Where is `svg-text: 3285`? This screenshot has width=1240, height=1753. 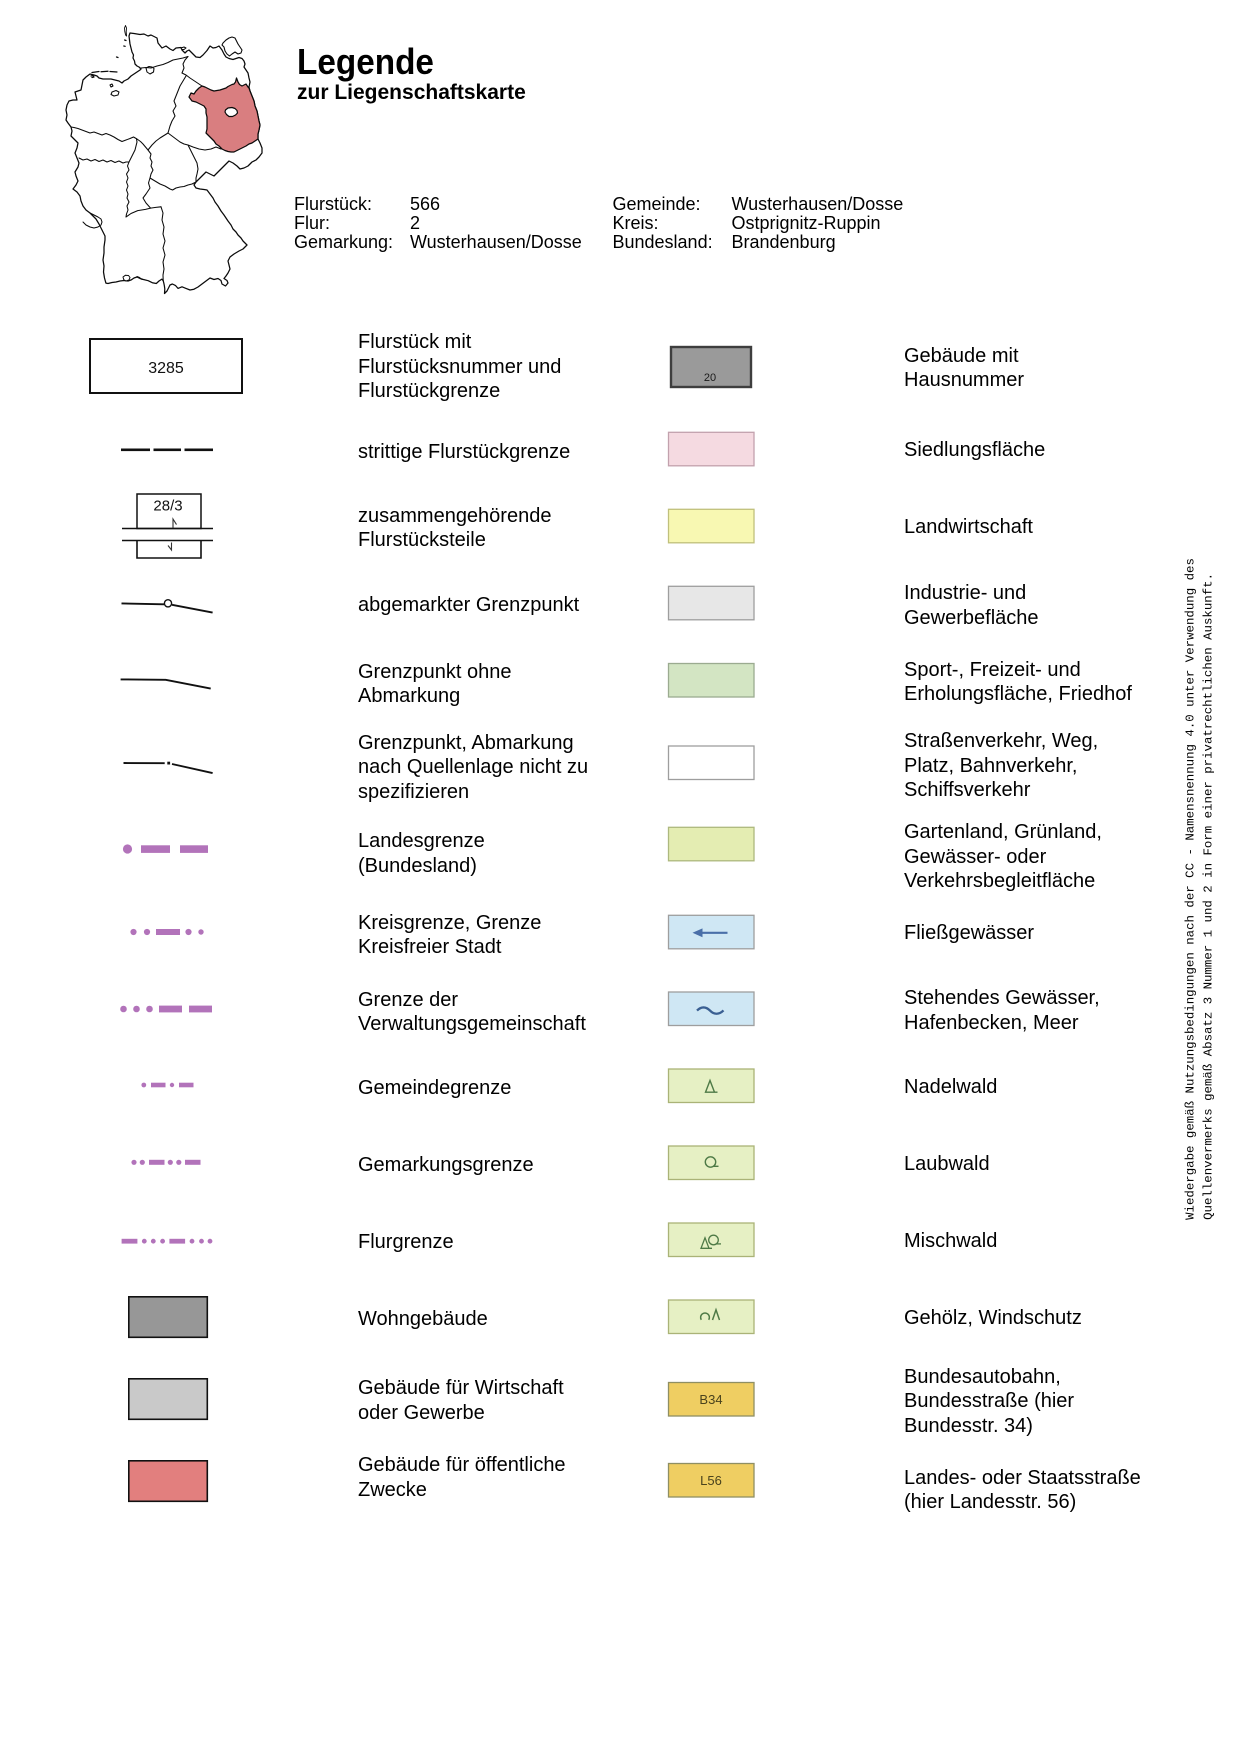 svg-text: 3285 is located at coordinates (166, 368).